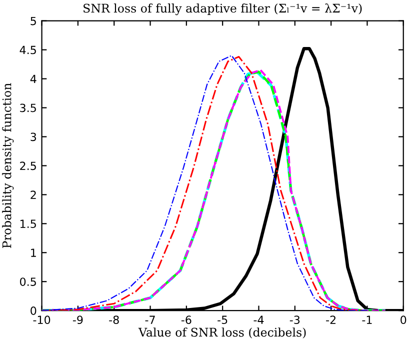 Image resolution: width=418 pixels, height=347 pixels. I want to click on x-tick-label: -1, so click(367, 320).